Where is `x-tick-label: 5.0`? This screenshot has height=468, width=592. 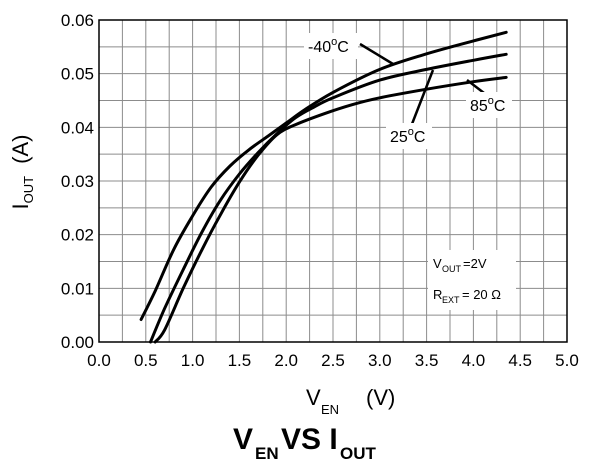 x-tick-label: 5.0 is located at coordinates (567, 360).